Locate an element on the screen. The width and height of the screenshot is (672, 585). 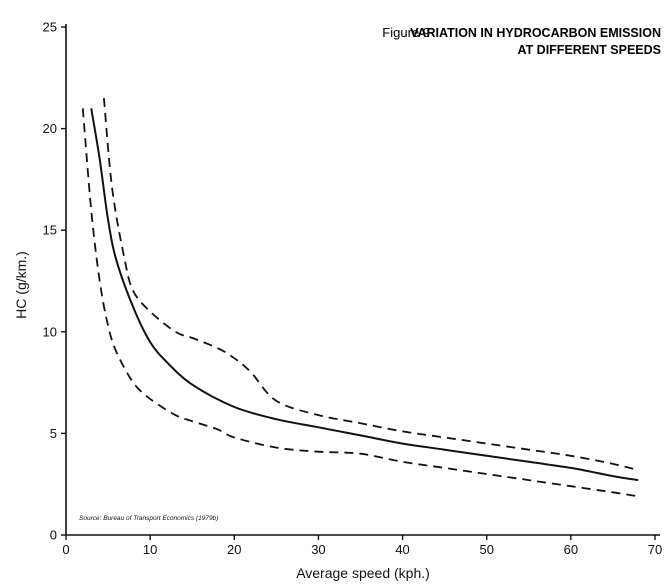
y-tick: 20 is located at coordinates (54, 128).